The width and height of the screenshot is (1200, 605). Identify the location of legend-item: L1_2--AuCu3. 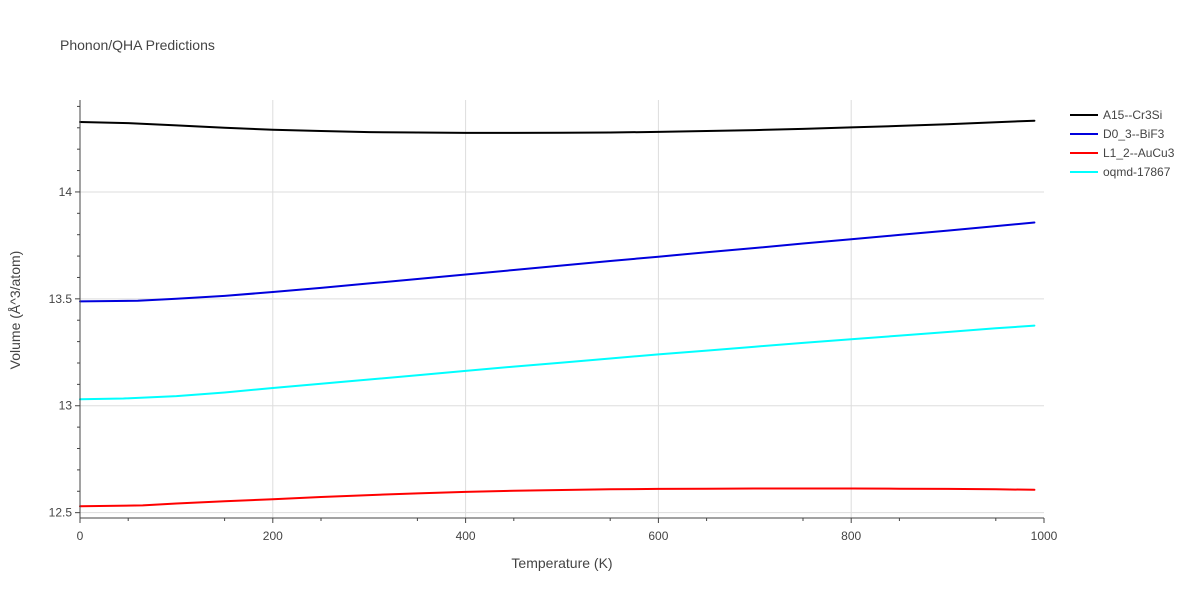
(1122, 153).